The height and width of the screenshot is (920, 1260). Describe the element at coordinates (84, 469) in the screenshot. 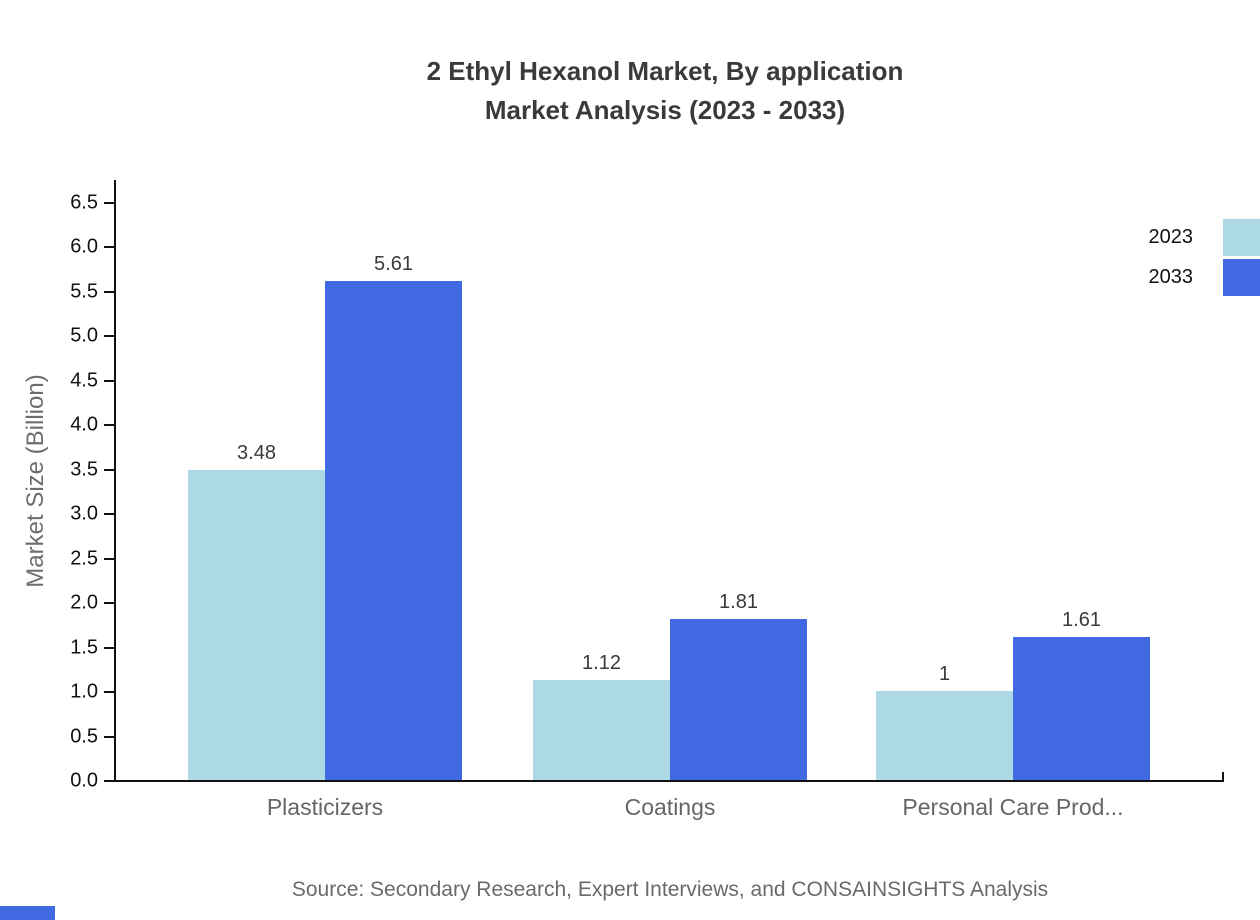

I see `y-tick-label: 3.5` at that location.